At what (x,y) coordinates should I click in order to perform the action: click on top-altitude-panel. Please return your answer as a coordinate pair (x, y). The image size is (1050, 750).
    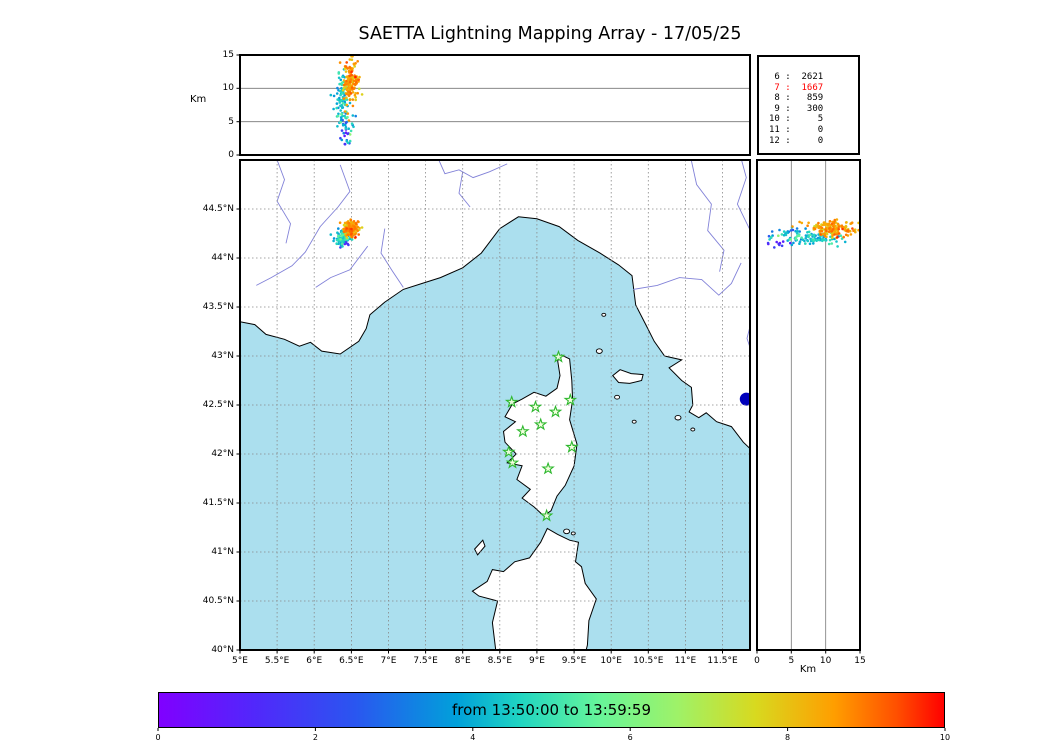
    Looking at the image, I should click on (495, 105).